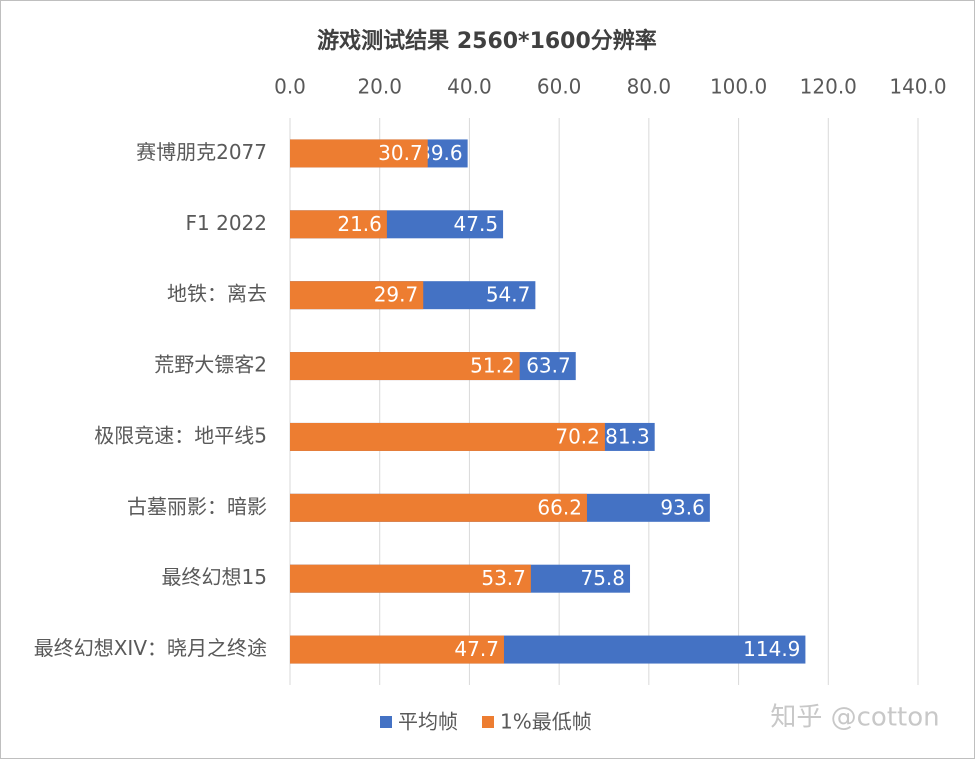  Describe the element at coordinates (476, 224) in the screenshot. I see `data-label: 47.5` at that location.